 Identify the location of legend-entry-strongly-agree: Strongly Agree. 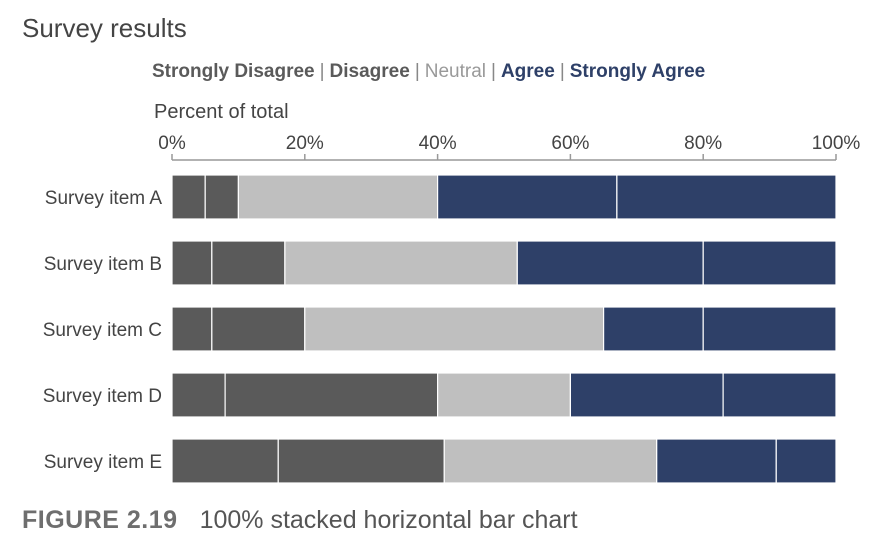
(637, 71).